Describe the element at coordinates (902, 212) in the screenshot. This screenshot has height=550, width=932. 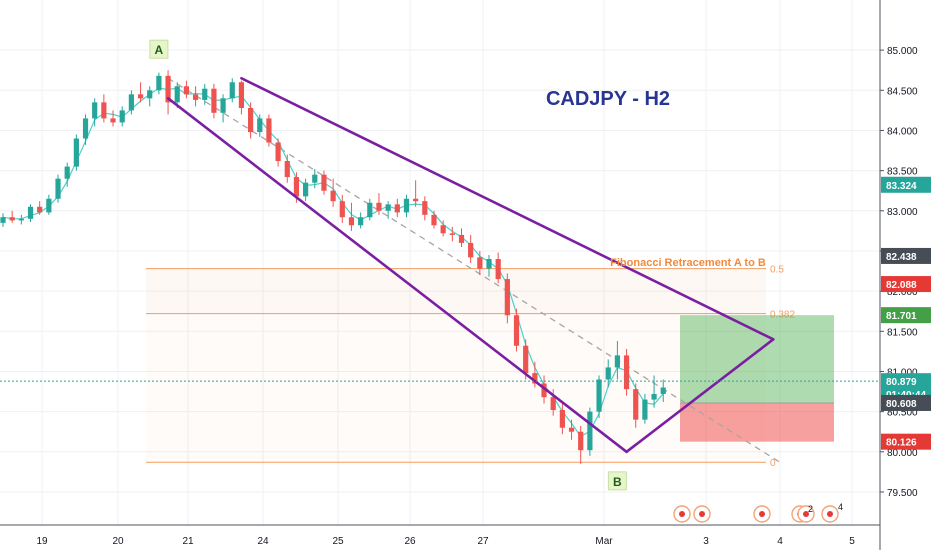
I see `price-tick-label: 83.000` at that location.